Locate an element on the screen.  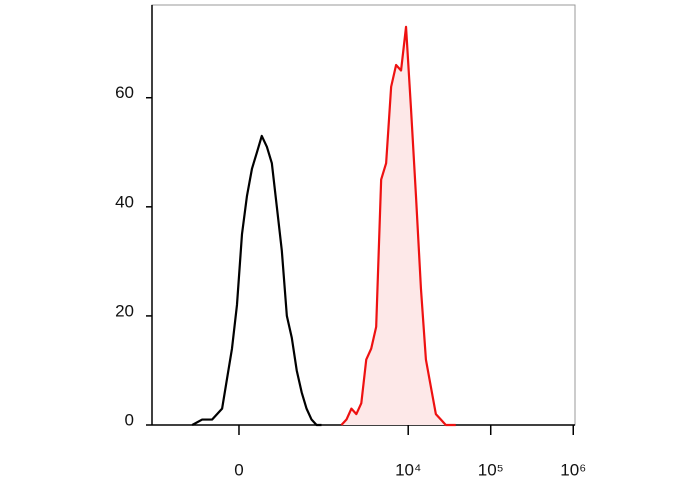
x-tick-label: 10⁵ is located at coordinates (491, 469).